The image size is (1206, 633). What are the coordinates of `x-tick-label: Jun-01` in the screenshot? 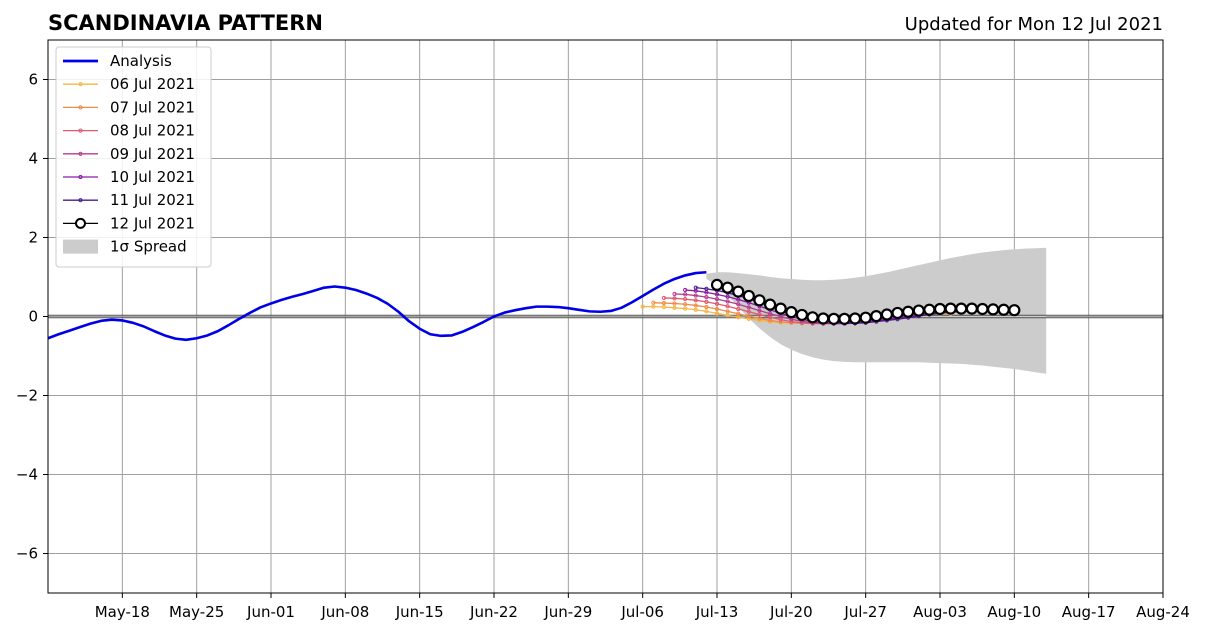 It's located at (270, 612).